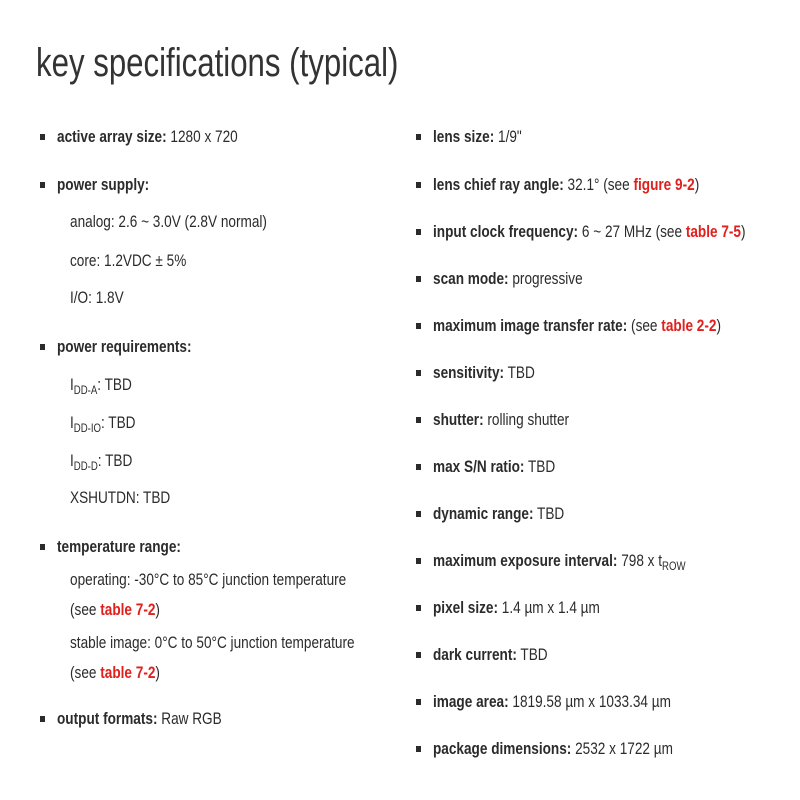 This screenshot has height=800, width=800. I want to click on spec-label: maximum image transfer rate:, so click(530, 325).